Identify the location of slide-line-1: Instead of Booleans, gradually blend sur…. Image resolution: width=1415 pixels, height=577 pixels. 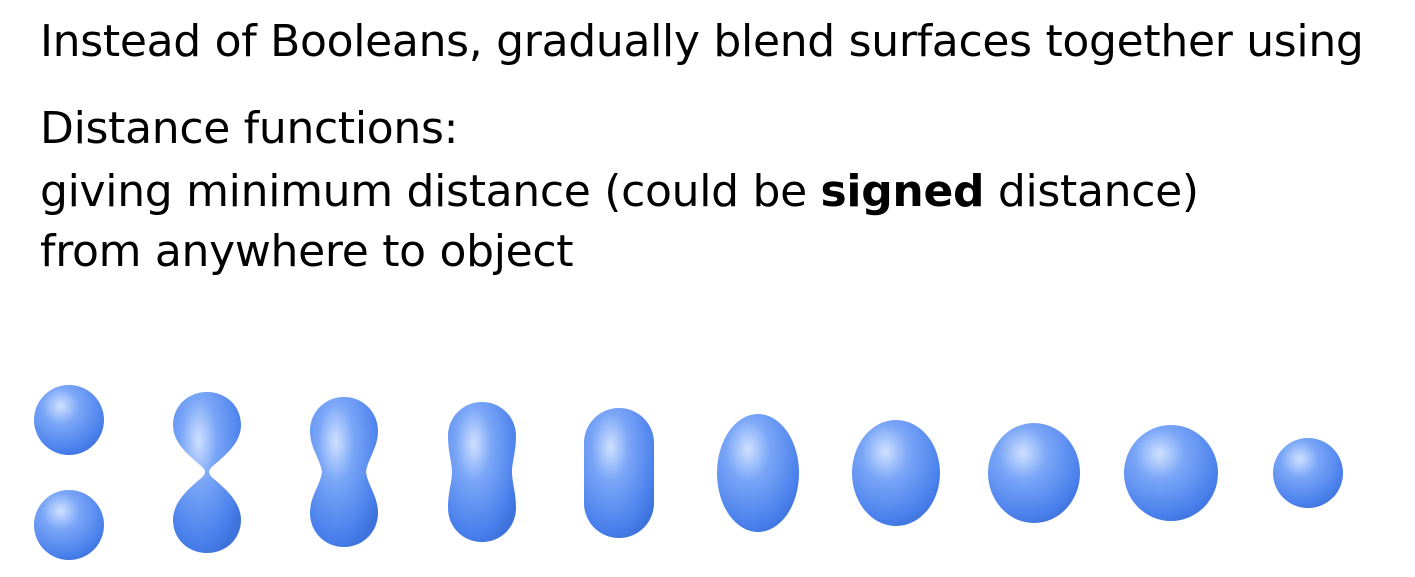
(702, 41).